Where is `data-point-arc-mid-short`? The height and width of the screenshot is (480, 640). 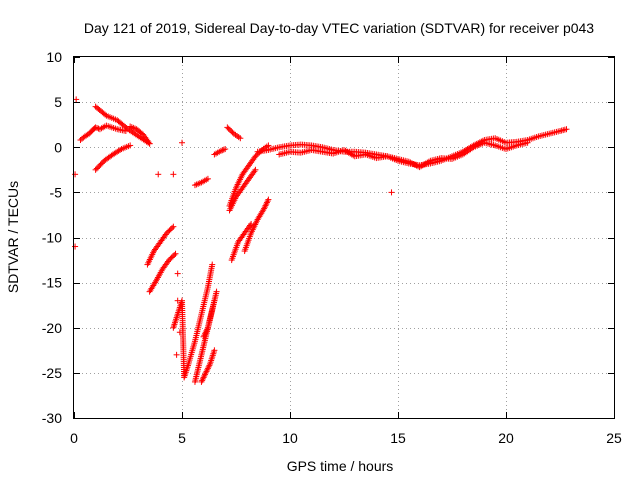
data-point-arc-mid-short is located at coordinates (207, 178).